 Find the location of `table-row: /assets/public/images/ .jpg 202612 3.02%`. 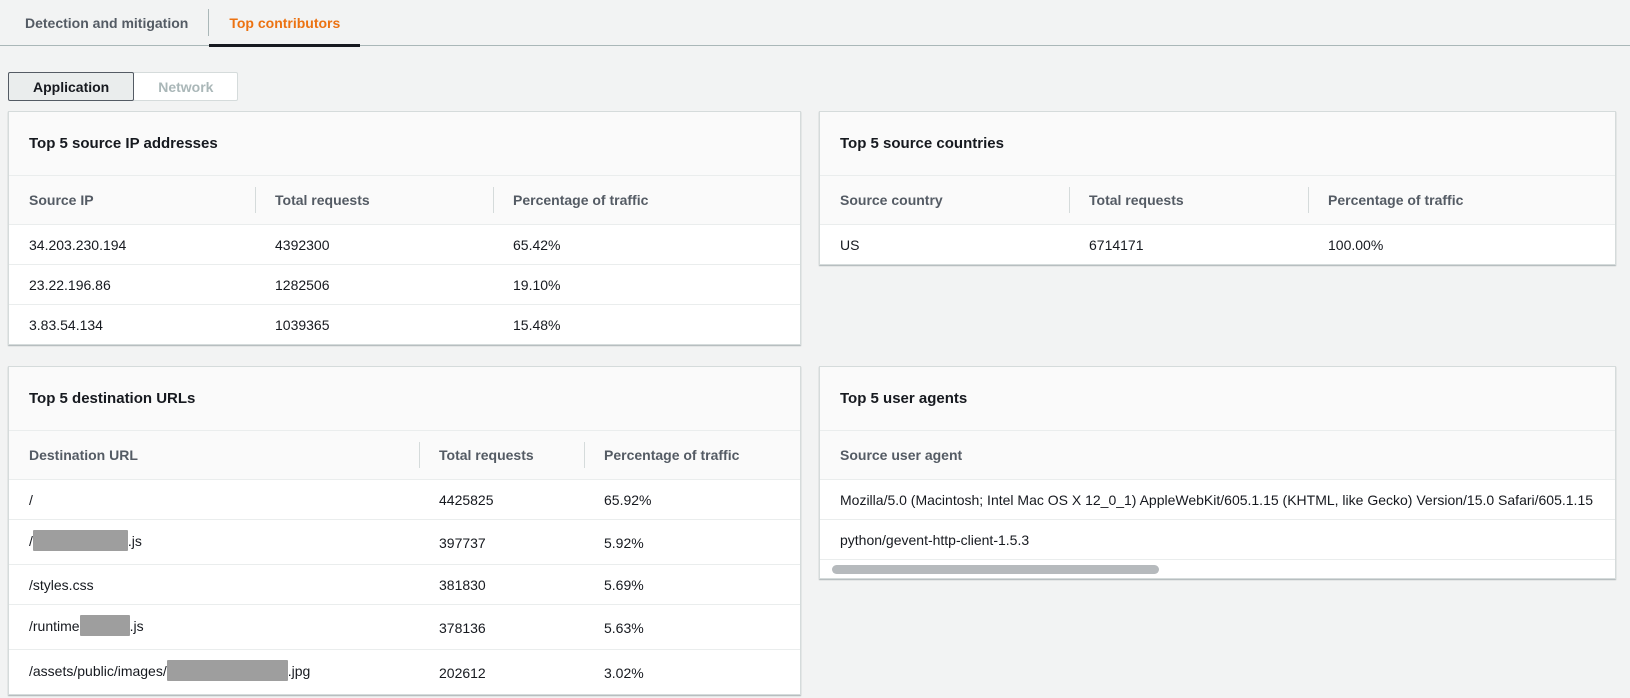

table-row: /assets/public/images/ .jpg 202612 3.02% is located at coordinates (404, 672).